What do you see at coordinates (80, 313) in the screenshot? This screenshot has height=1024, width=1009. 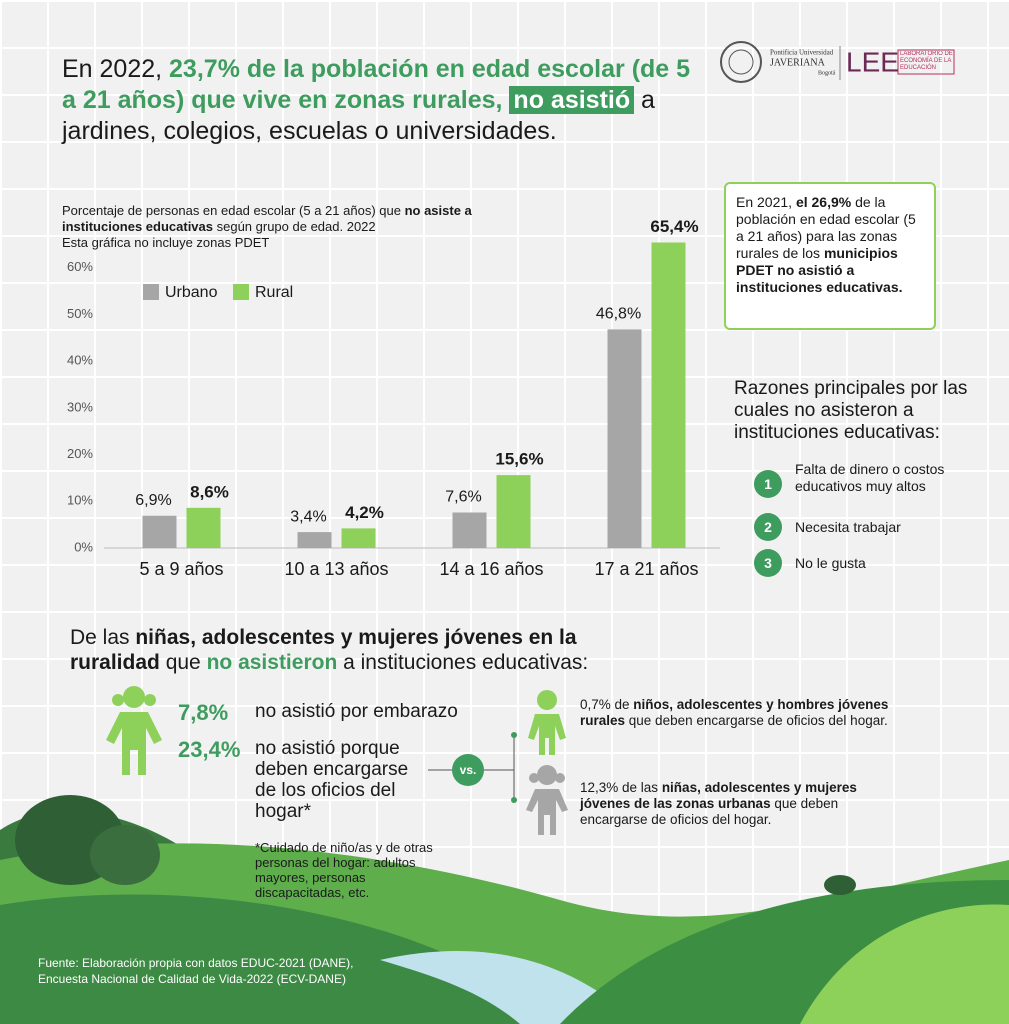 I see `y-tick-label: 50%` at bounding box center [80, 313].